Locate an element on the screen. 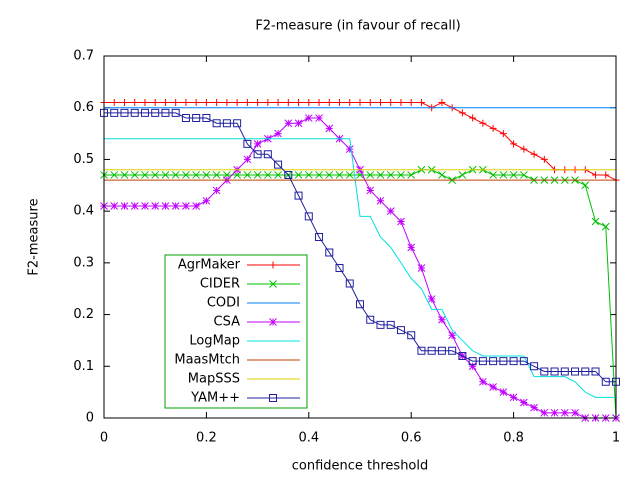 This screenshot has height=480, width=640. legend-label: CODI is located at coordinates (223, 303).